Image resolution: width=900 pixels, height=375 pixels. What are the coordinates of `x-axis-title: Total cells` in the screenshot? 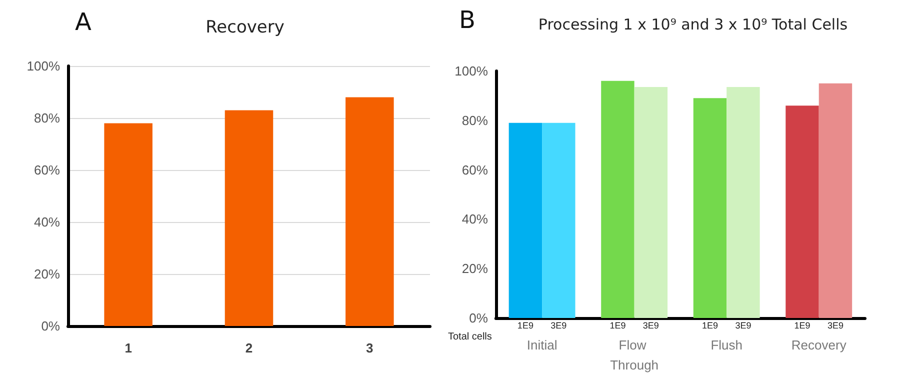 It's located at (470, 337).